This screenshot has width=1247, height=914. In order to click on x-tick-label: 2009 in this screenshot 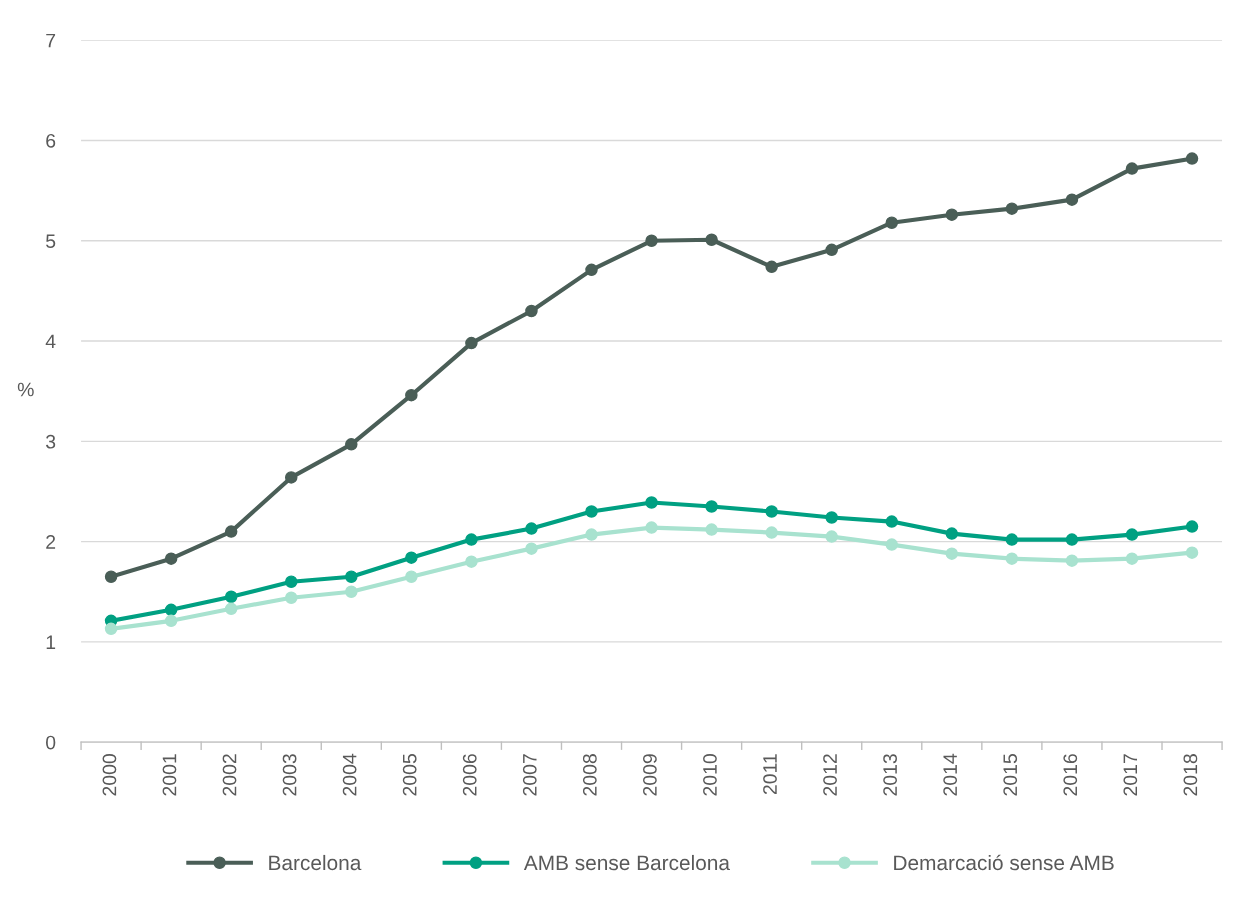, I will do `click(650, 775)`.